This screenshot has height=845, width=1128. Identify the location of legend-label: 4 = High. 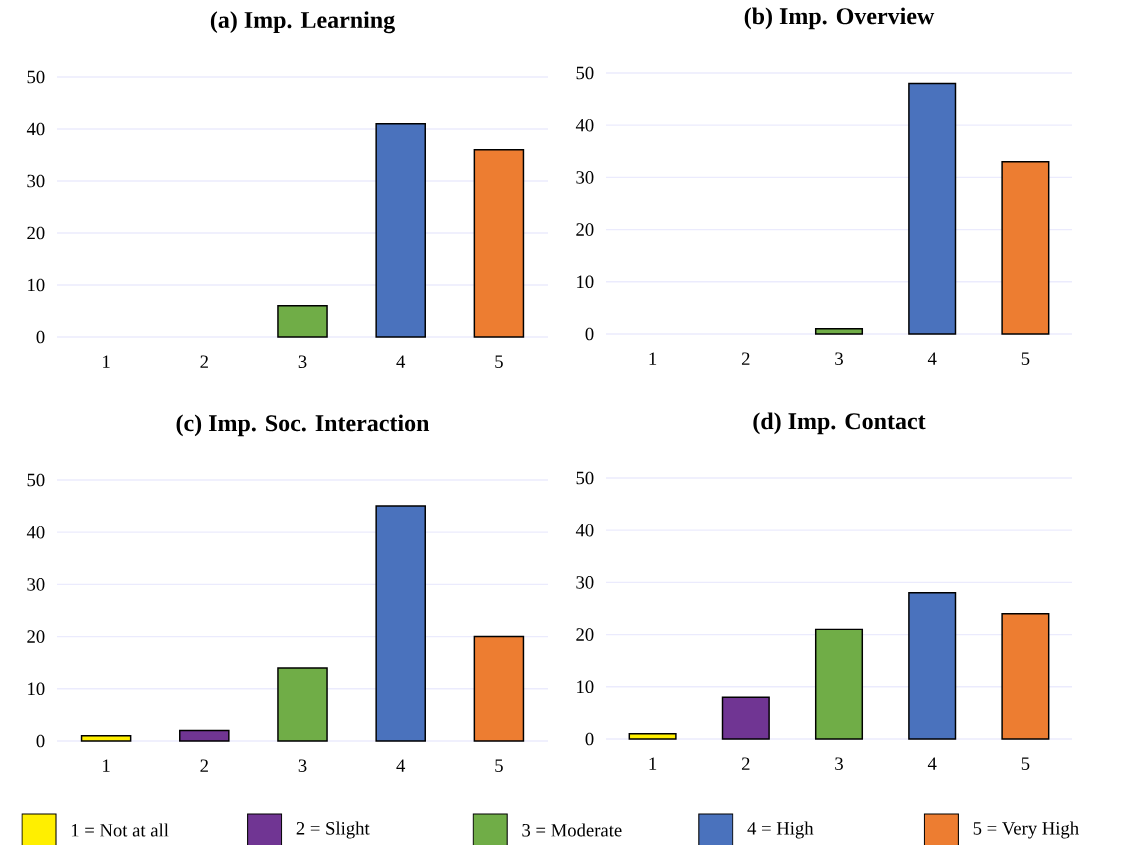
(780, 830).